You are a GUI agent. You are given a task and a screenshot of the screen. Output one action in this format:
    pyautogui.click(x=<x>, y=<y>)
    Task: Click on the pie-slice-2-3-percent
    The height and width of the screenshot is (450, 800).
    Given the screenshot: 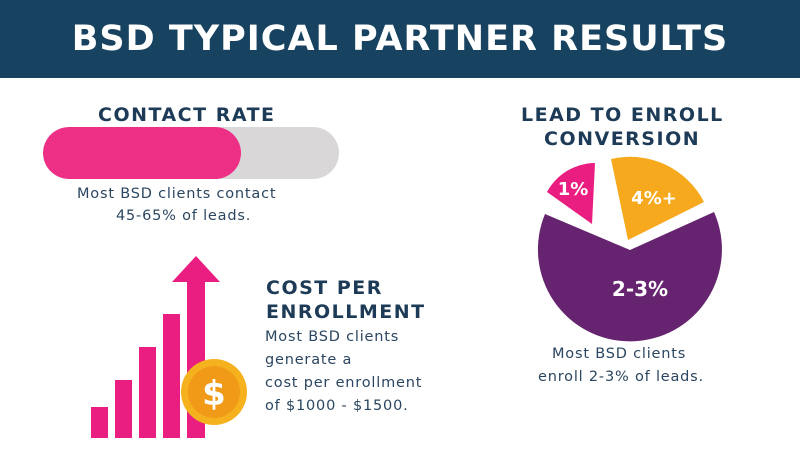 What is the action you would take?
    pyautogui.click(x=629, y=277)
    